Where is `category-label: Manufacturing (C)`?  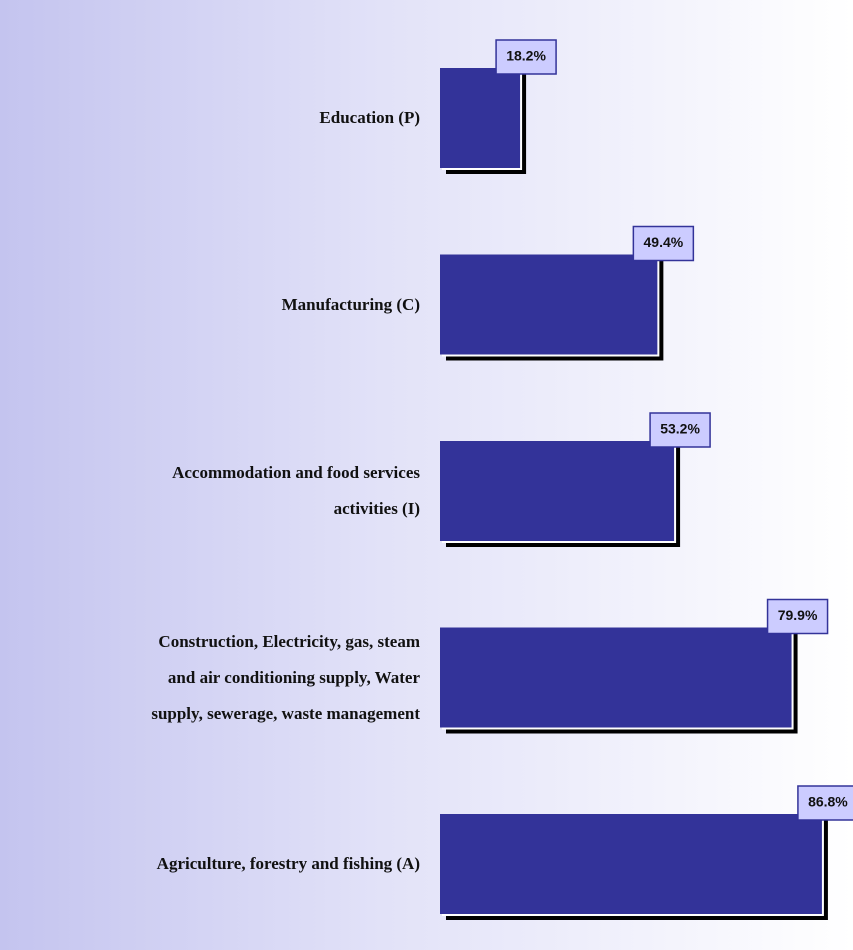 category-label: Manufacturing (C) is located at coordinates (350, 304).